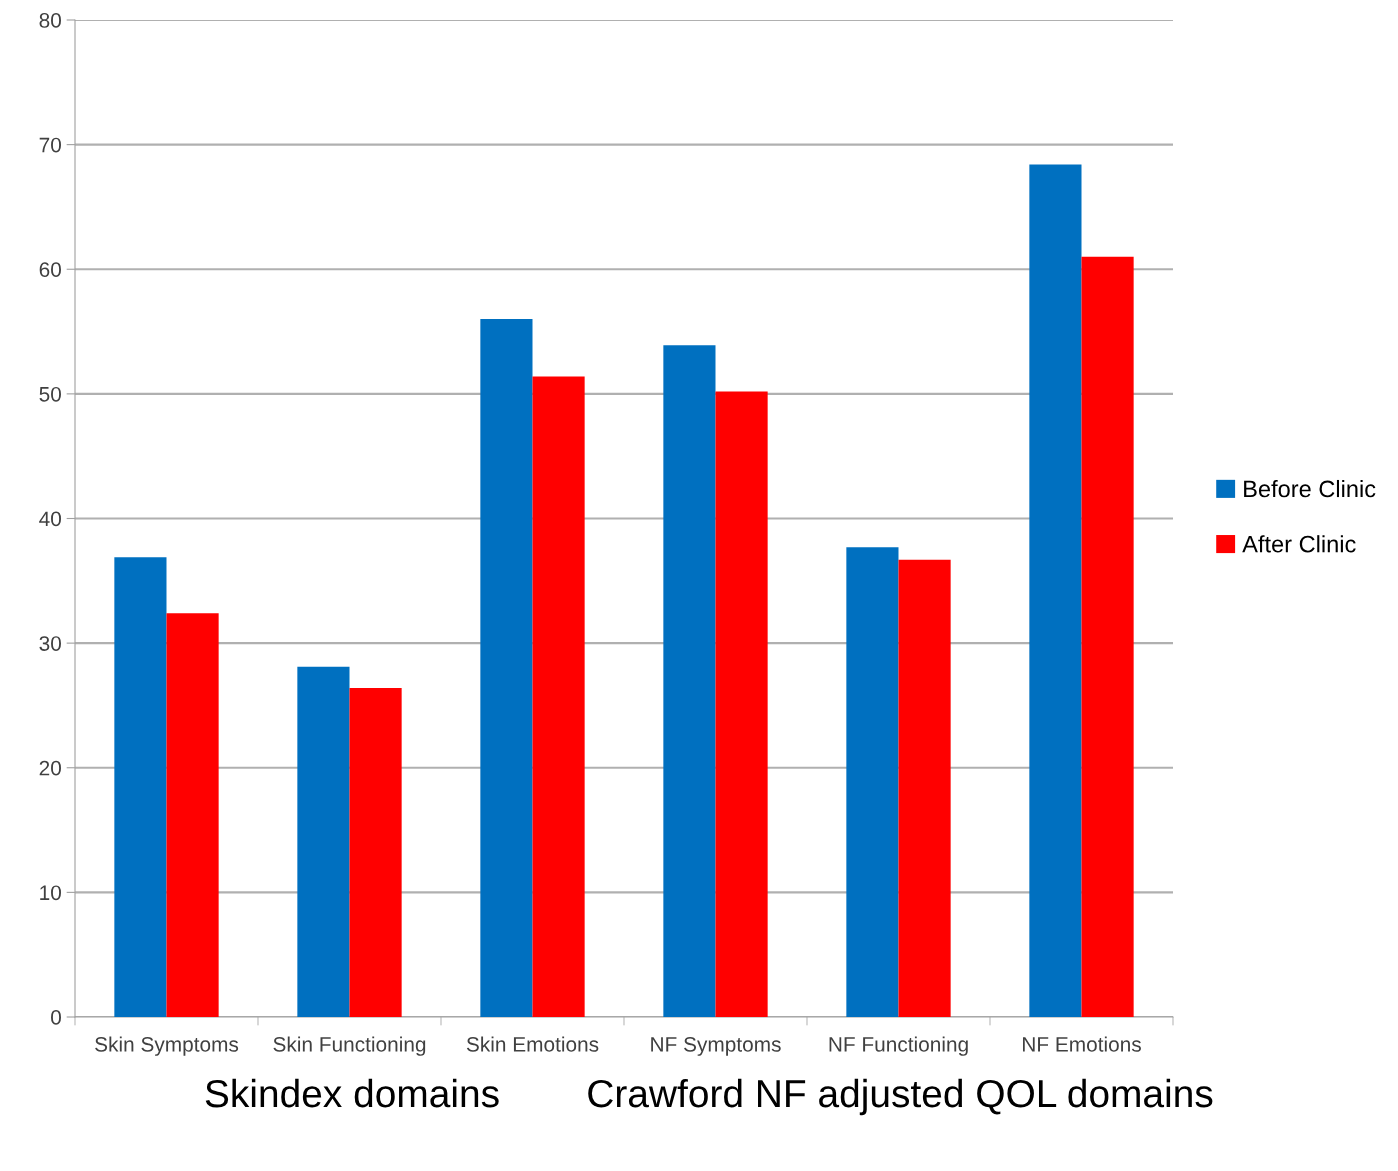 The image size is (1398, 1171). I want to click on y-tick-label: 30, so click(50, 643).